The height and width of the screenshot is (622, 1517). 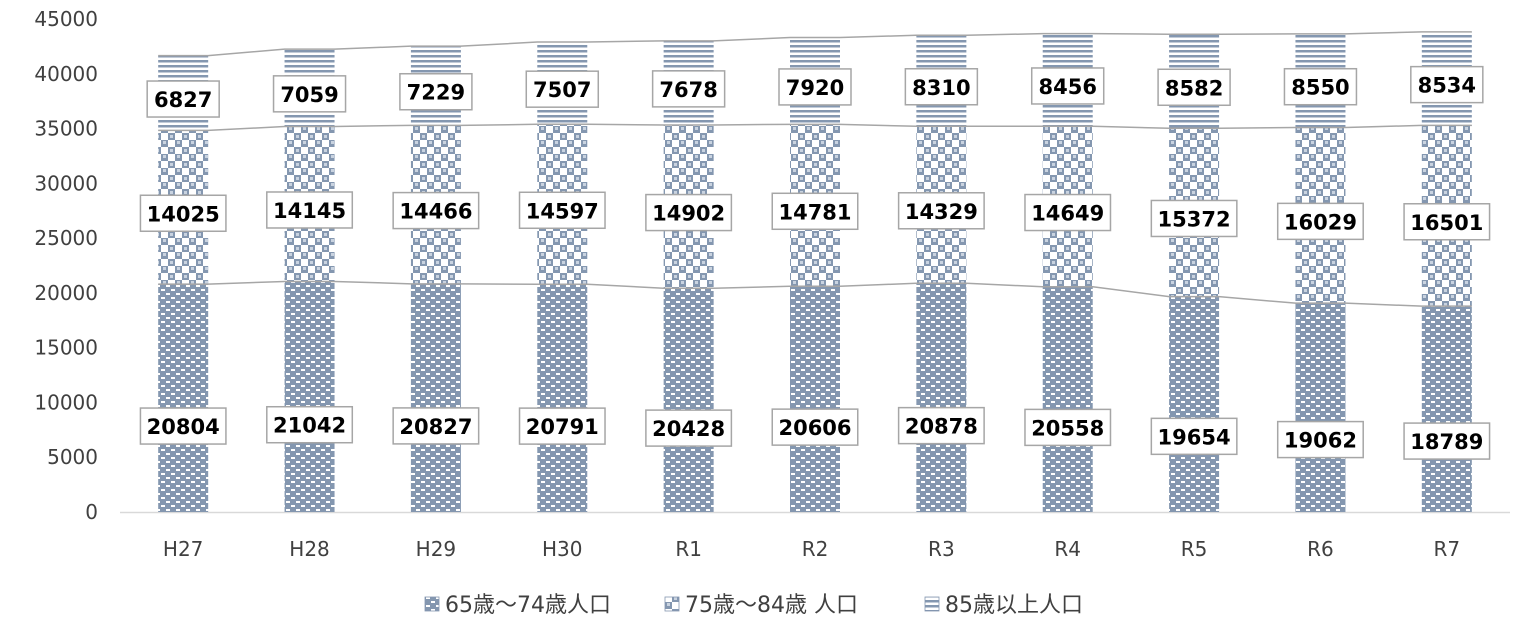 What do you see at coordinates (66, 129) in the screenshot?
I see `y-tick-label: 35000` at bounding box center [66, 129].